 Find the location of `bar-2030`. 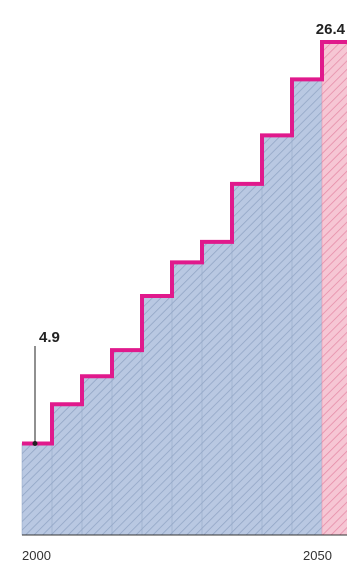

bar-2030 is located at coordinates (217, 388).